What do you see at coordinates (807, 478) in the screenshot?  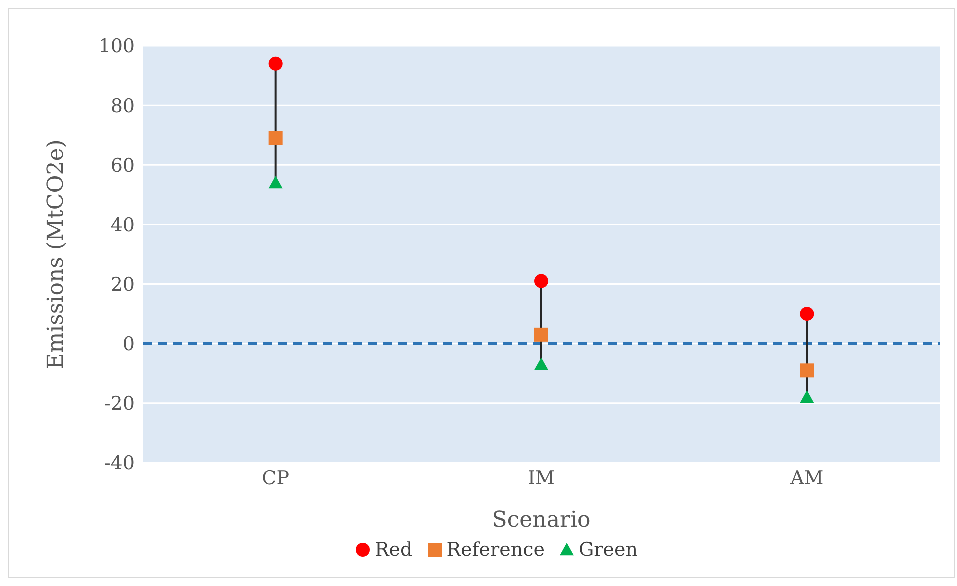 I see `x-tick-label: AM` at bounding box center [807, 478].